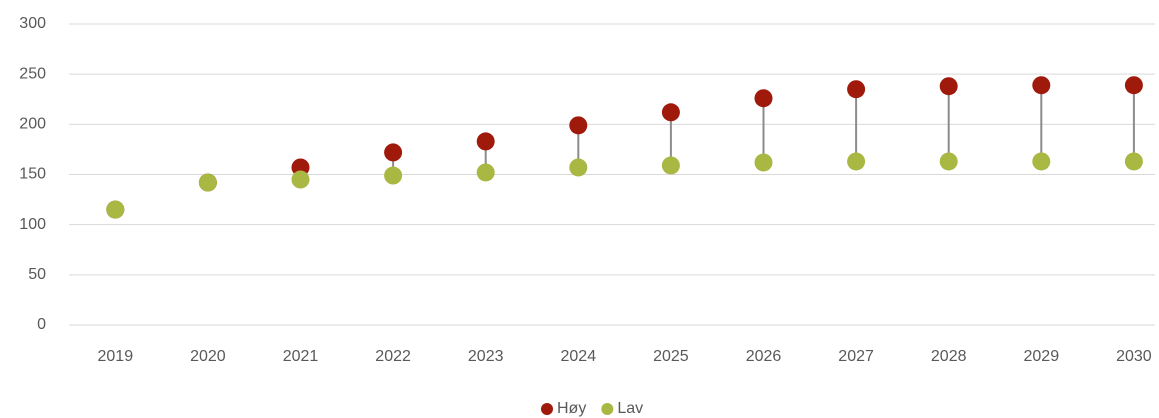 The height and width of the screenshot is (418, 1159). Describe the element at coordinates (856, 356) in the screenshot. I see `x-tick-label: 2027` at that location.